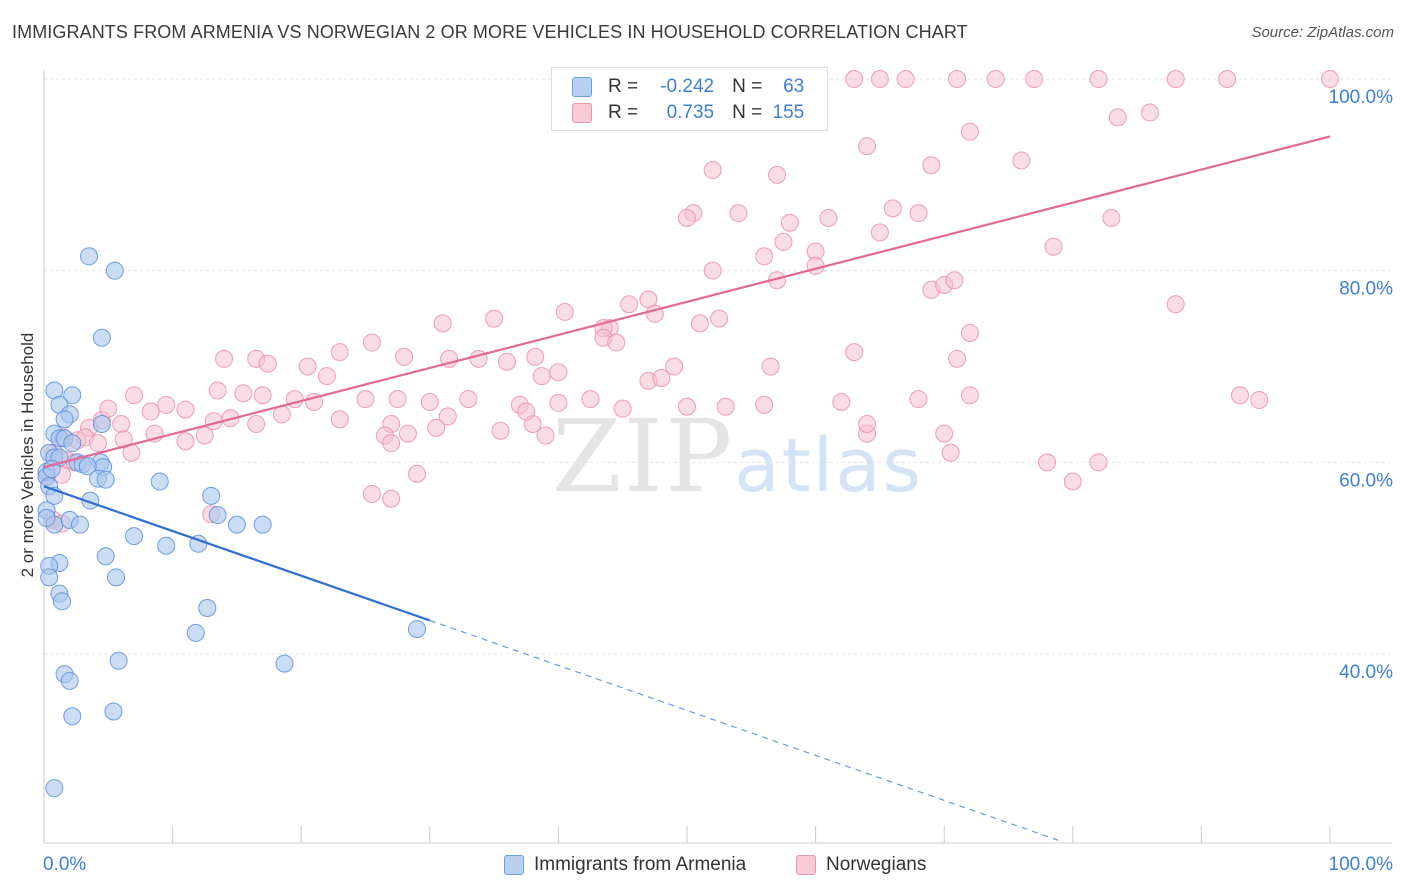  I want to click on watermark: ZIPatlas, so click(737, 456).